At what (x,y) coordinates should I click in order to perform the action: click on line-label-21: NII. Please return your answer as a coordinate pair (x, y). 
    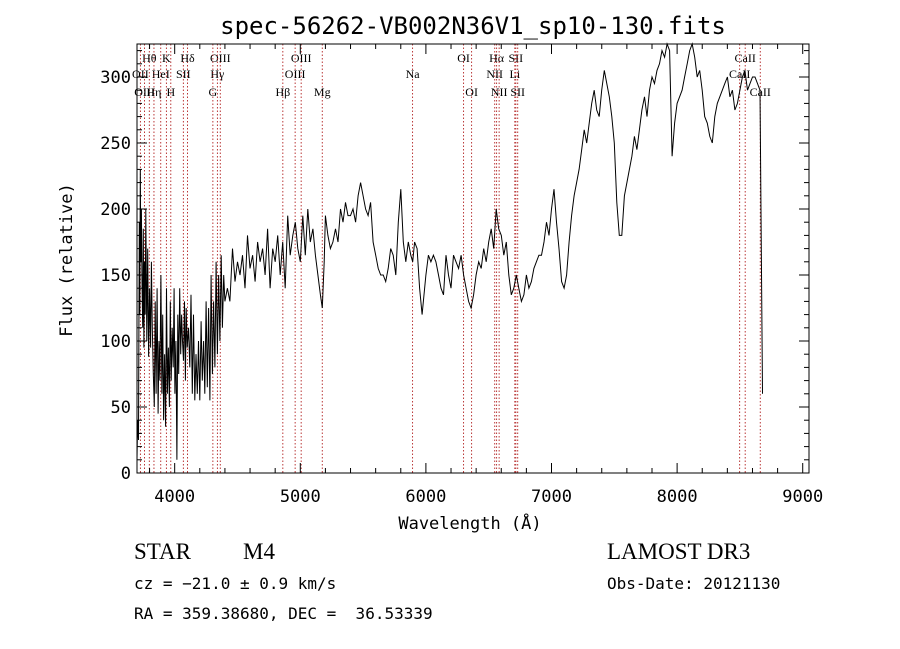
    Looking at the image, I should click on (494, 74).